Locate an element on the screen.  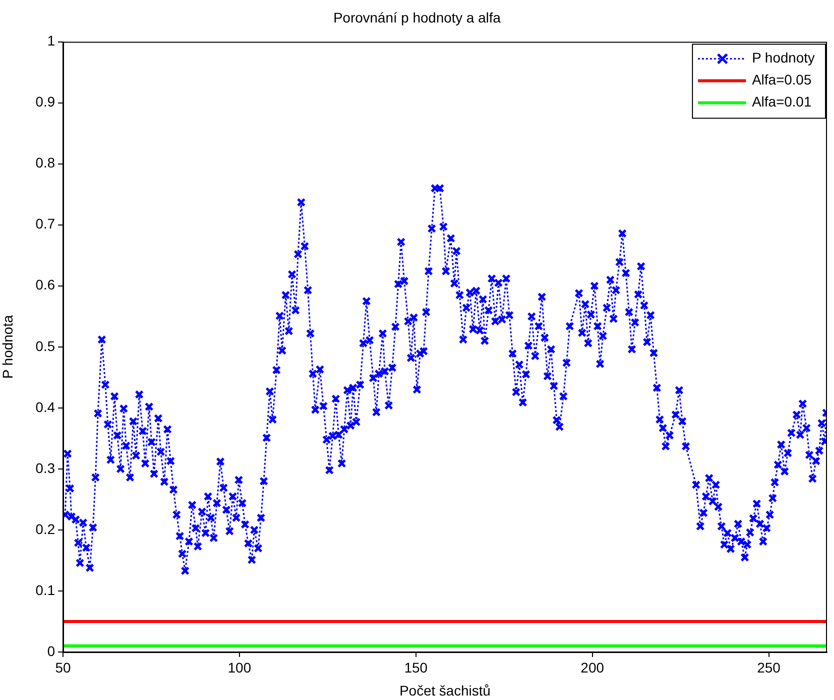
y-tick-label: 1 is located at coordinates (51, 40).